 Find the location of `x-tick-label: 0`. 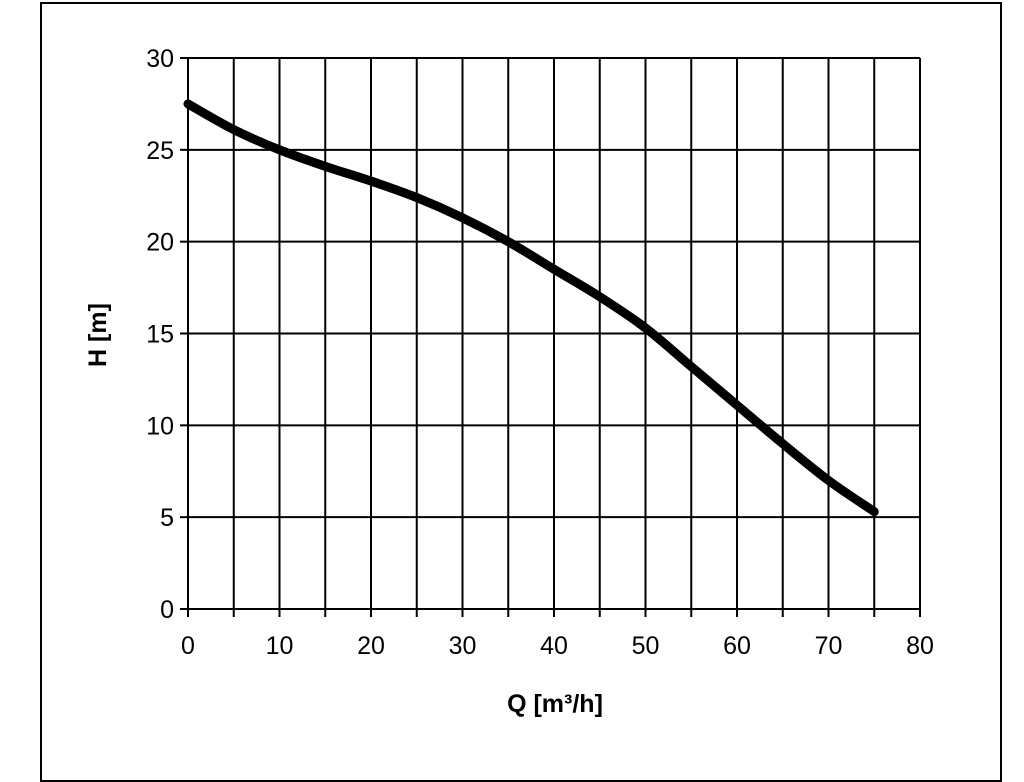

x-tick-label: 0 is located at coordinates (188, 646).